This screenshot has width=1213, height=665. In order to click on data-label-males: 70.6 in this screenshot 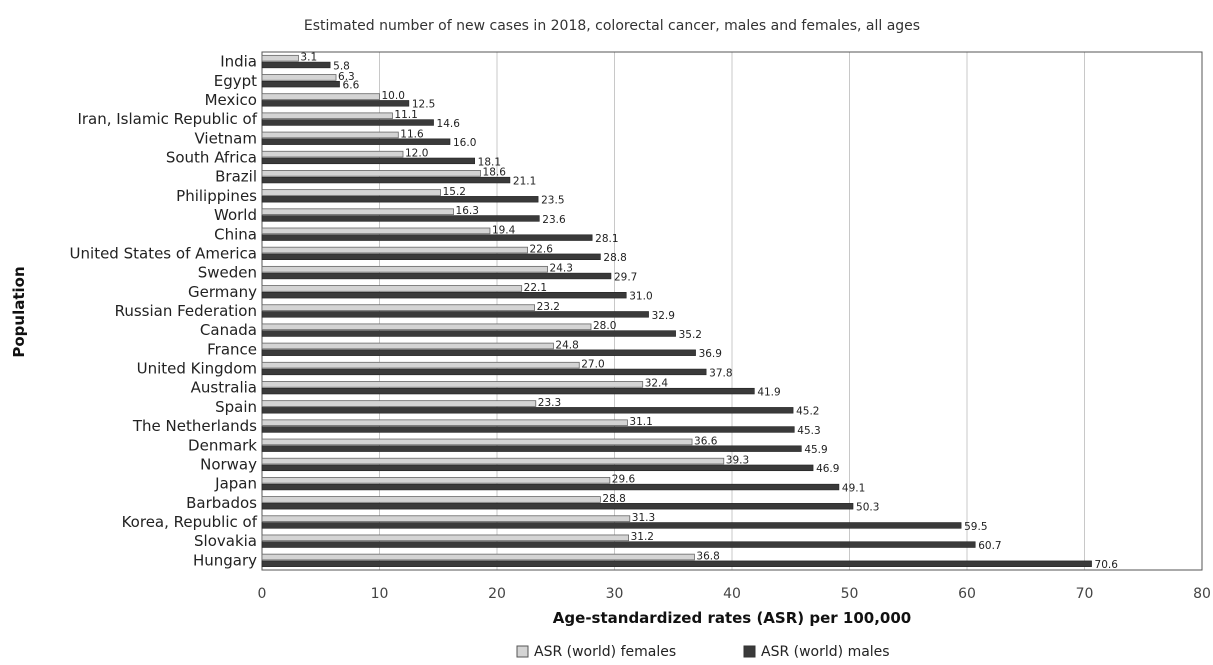, I will do `click(1107, 565)`.